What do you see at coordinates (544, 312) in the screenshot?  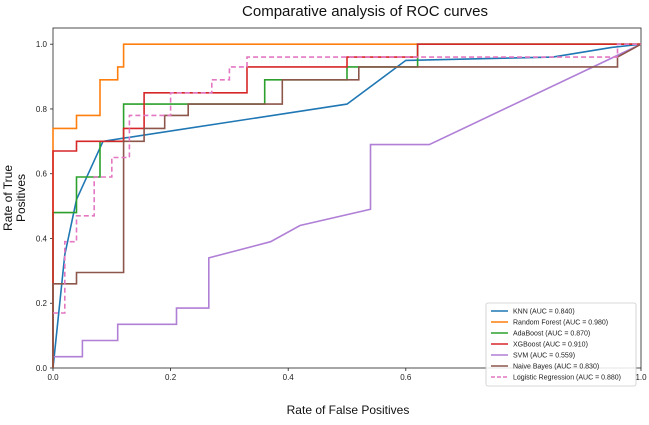 I see `legend-entry-label: KNN (AUC = 0.840)` at bounding box center [544, 312].